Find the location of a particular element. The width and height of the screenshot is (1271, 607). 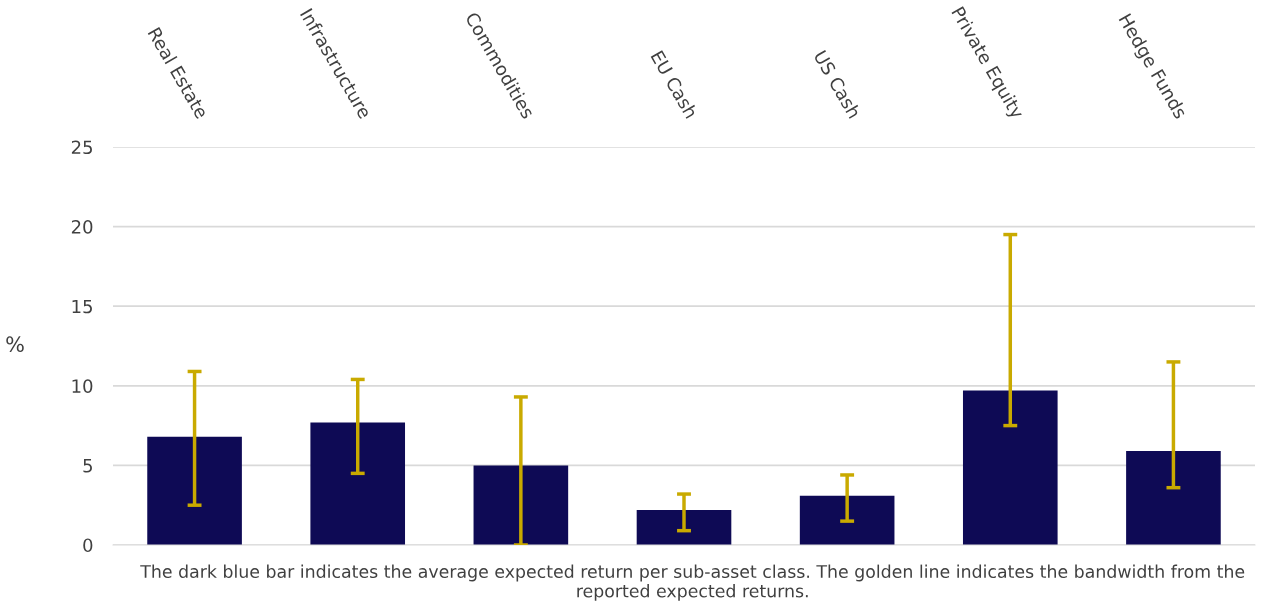

y-tick-label: 10 is located at coordinates (82, 386).